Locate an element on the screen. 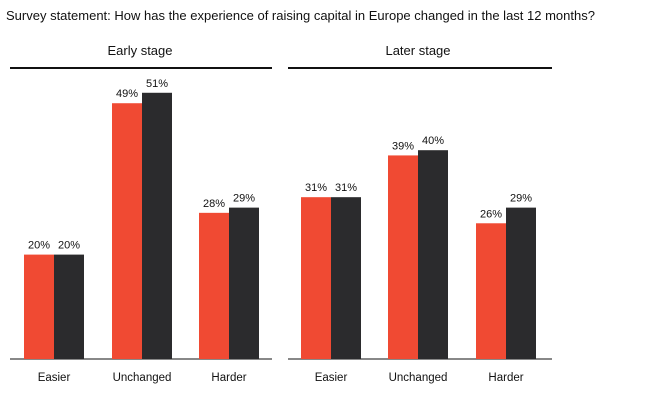 The width and height of the screenshot is (650, 408). later-stage-category-easier: Easier is located at coordinates (331, 378).